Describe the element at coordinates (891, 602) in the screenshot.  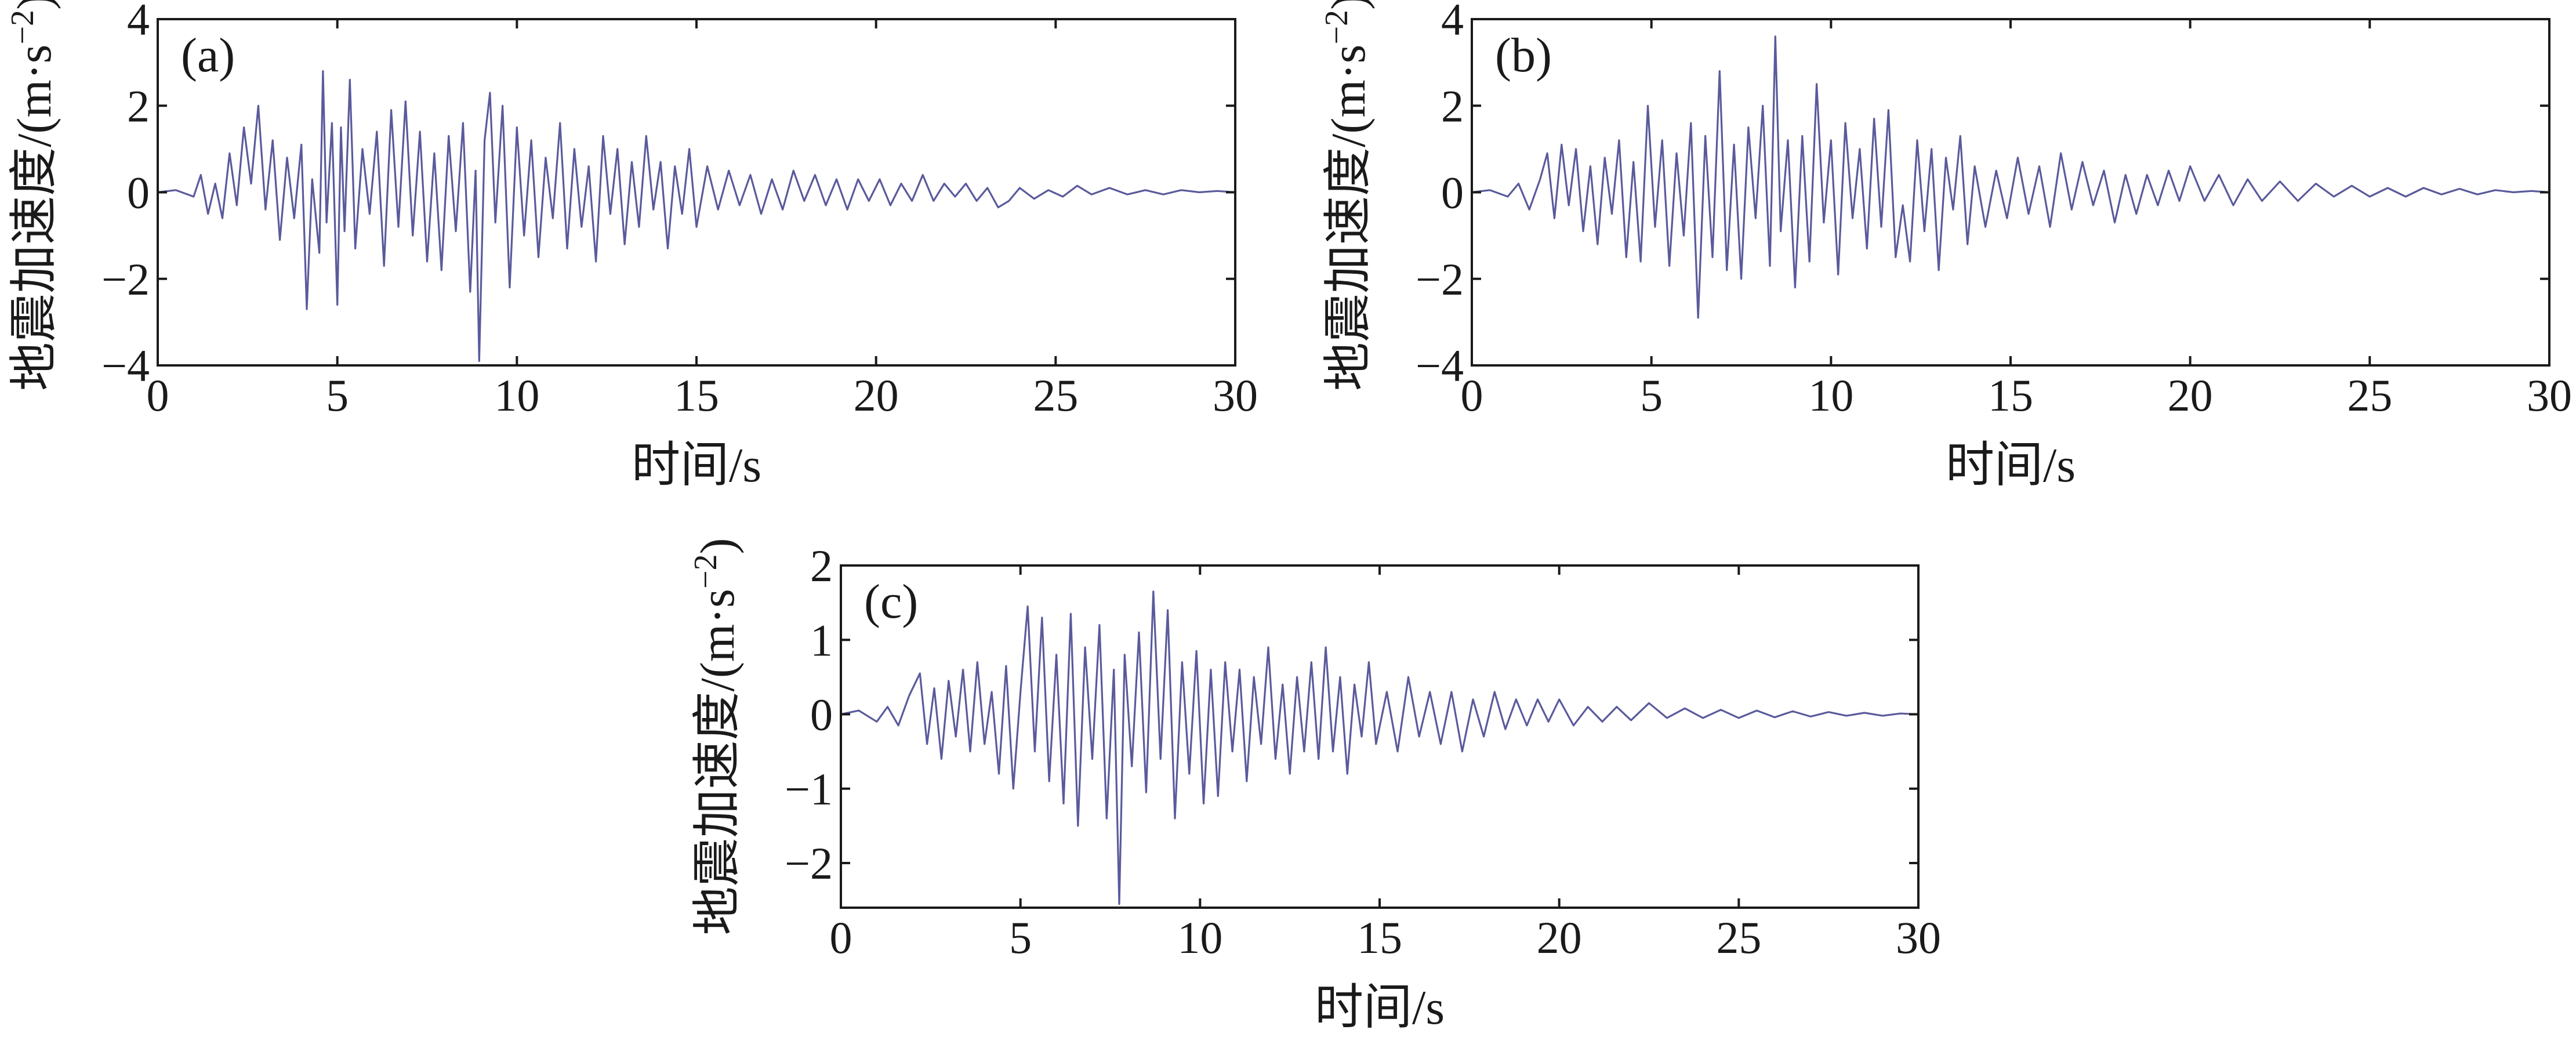
I see `chart-2-panel-label: (c)` at that location.